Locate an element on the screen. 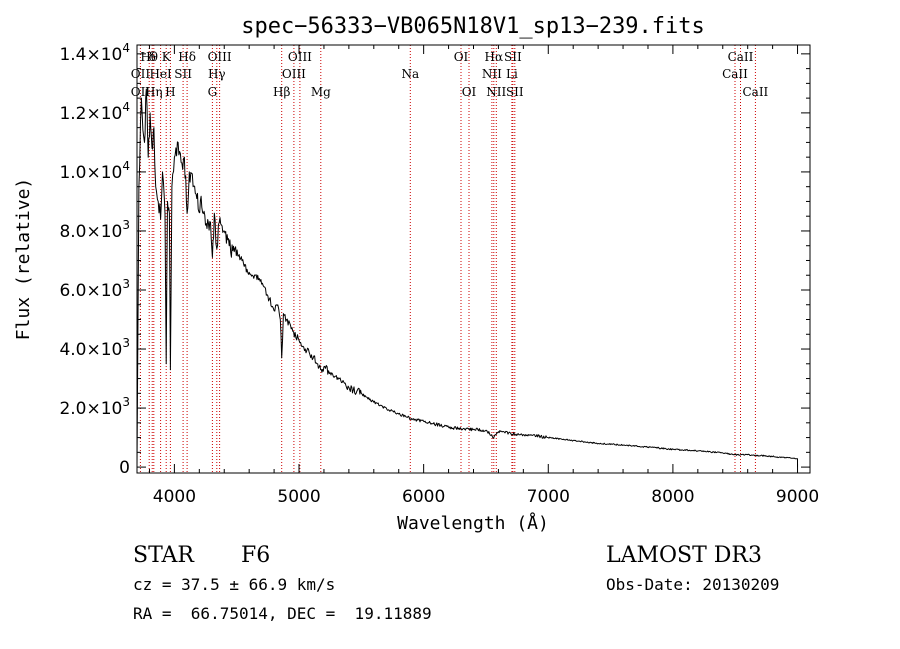 The width and height of the screenshot is (900, 649). line-marker-label: K is located at coordinates (167, 57).